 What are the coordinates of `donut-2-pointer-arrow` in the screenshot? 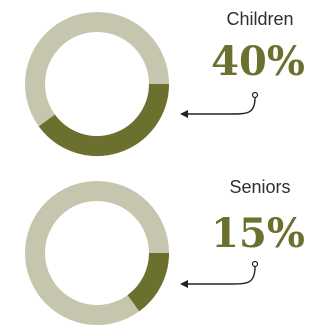 It's located at (219, 274).